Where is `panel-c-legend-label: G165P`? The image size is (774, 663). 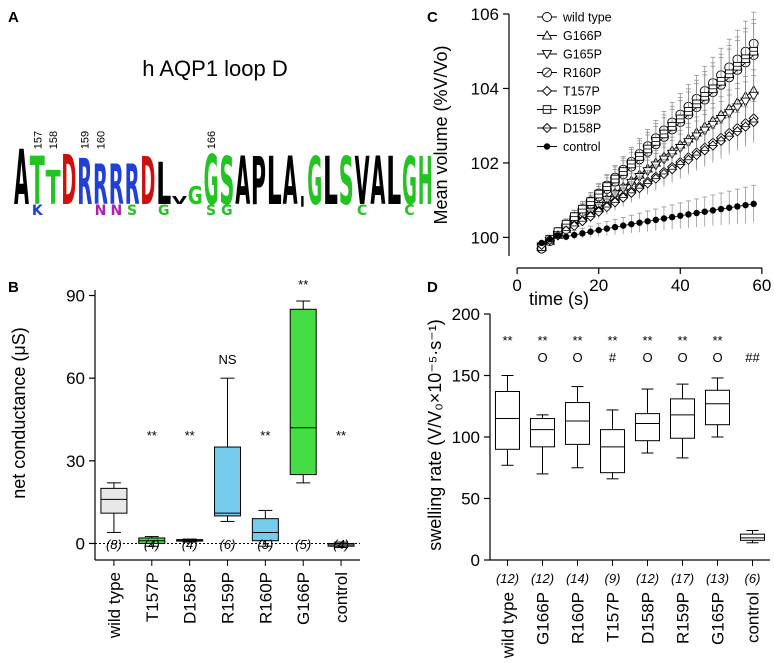 panel-c-legend-label: G165P is located at coordinates (582, 55).